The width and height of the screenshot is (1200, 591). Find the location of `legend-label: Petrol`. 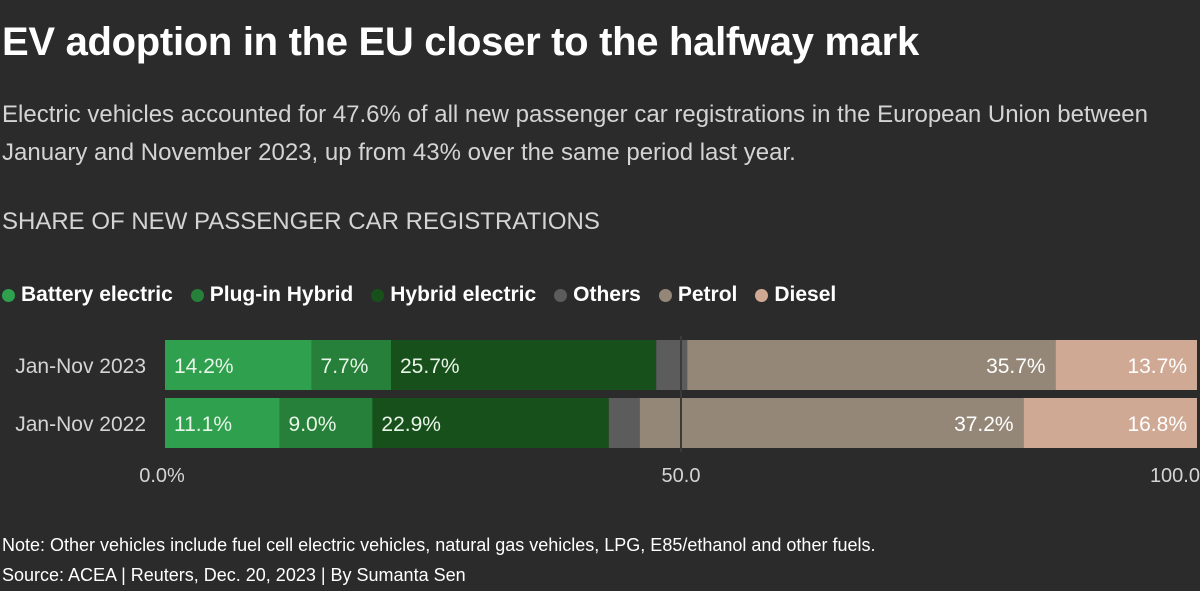

legend-label: Petrol is located at coordinates (707, 294).